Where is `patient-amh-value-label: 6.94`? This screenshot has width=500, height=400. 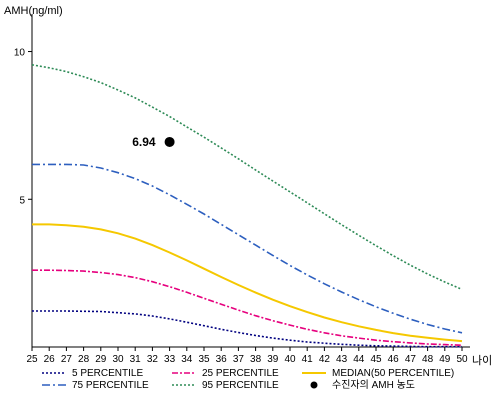
patient-amh-value-label: 6.94 is located at coordinates (144, 142).